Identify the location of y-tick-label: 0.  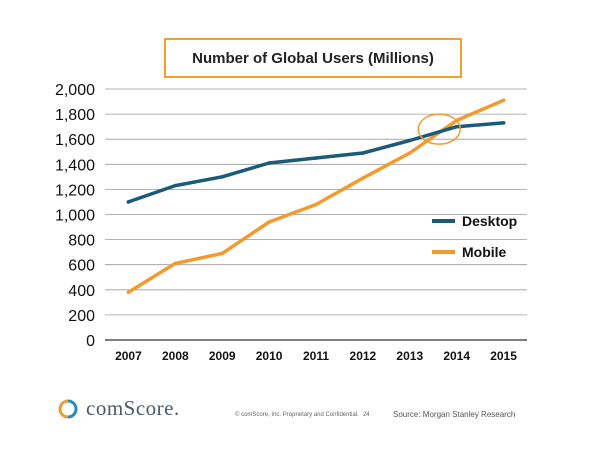
(90, 341).